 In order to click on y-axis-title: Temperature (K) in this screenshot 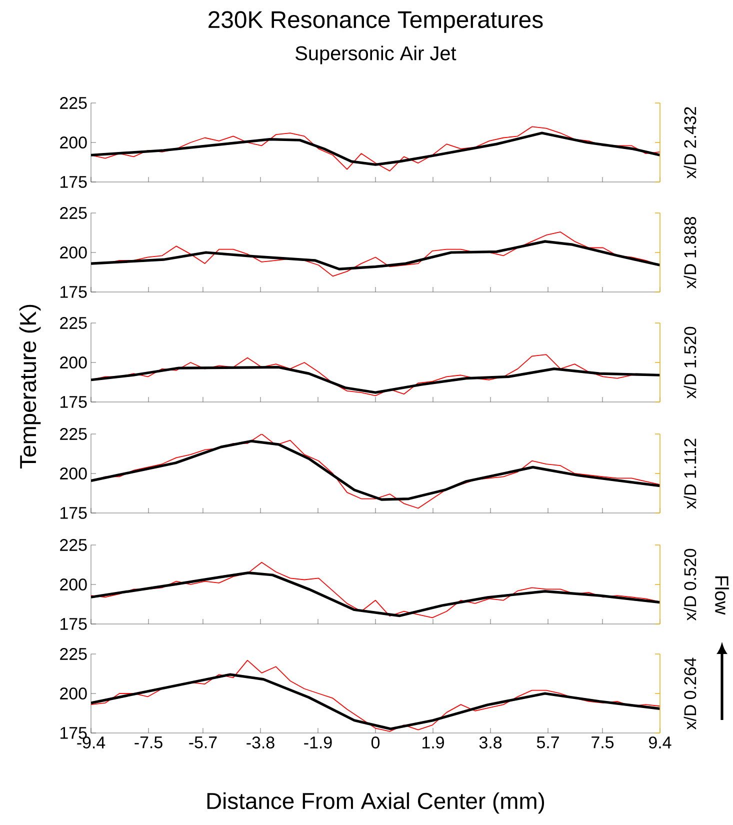, I will do `click(30, 386)`.